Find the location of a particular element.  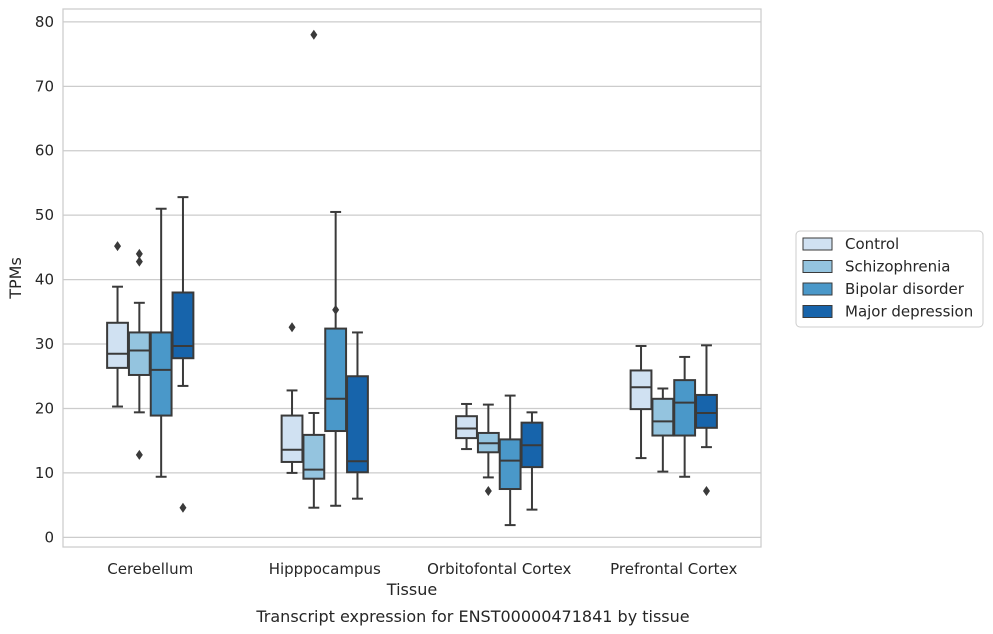

x-tick-label: Orbitofontal Cortex is located at coordinates (499, 569).